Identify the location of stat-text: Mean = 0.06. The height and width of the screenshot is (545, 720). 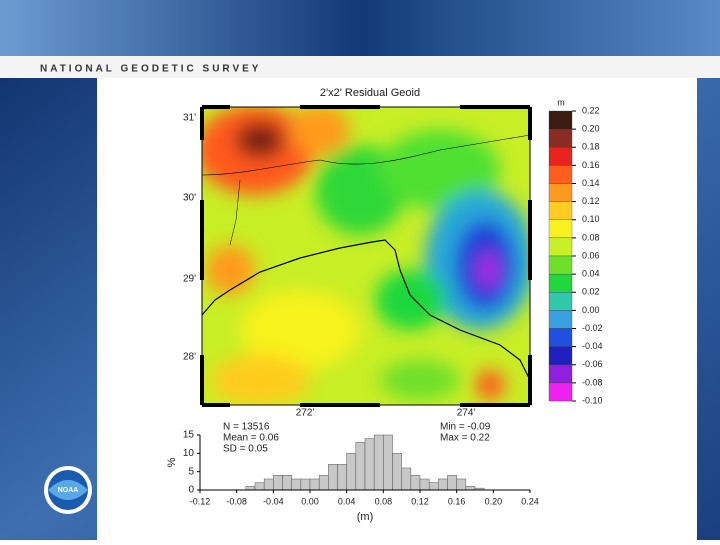
(251, 438).